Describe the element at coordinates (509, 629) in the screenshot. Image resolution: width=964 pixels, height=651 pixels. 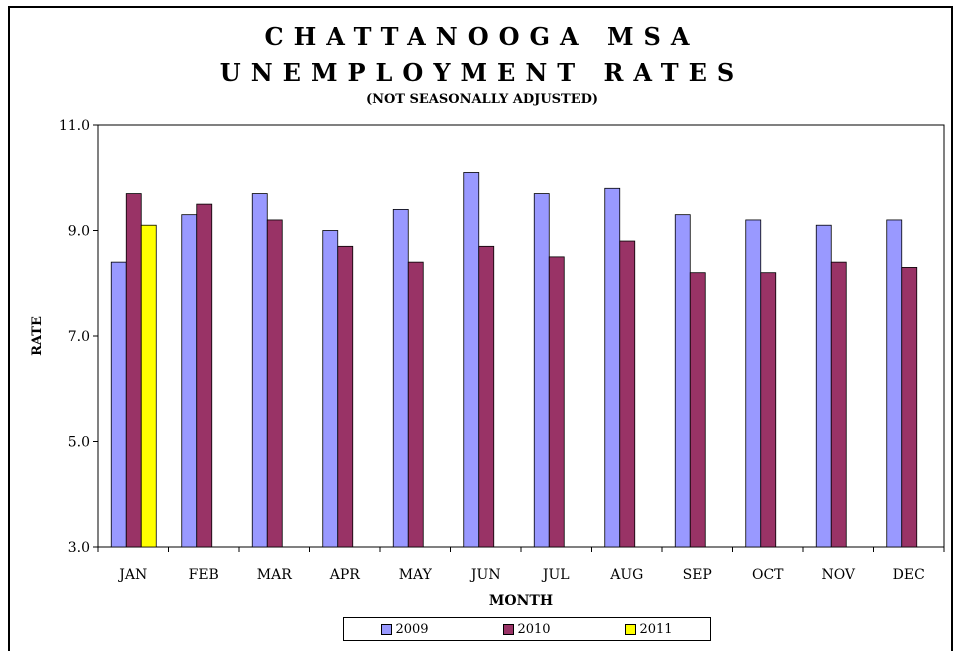
I see `legend-swatch-2010` at that location.